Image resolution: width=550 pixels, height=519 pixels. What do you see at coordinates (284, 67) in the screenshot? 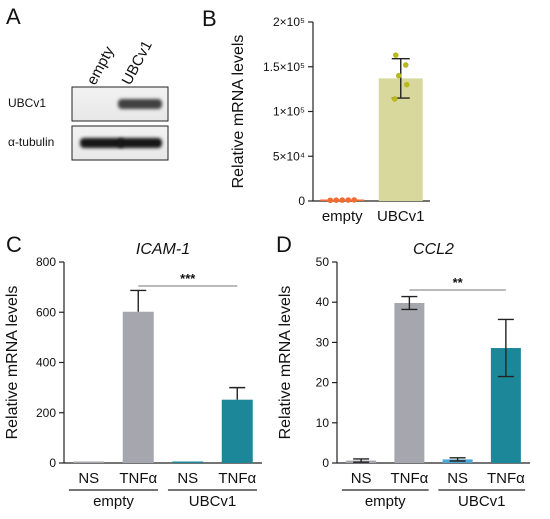
I see `y-tick-label: 1.5×10⁵` at bounding box center [284, 67].